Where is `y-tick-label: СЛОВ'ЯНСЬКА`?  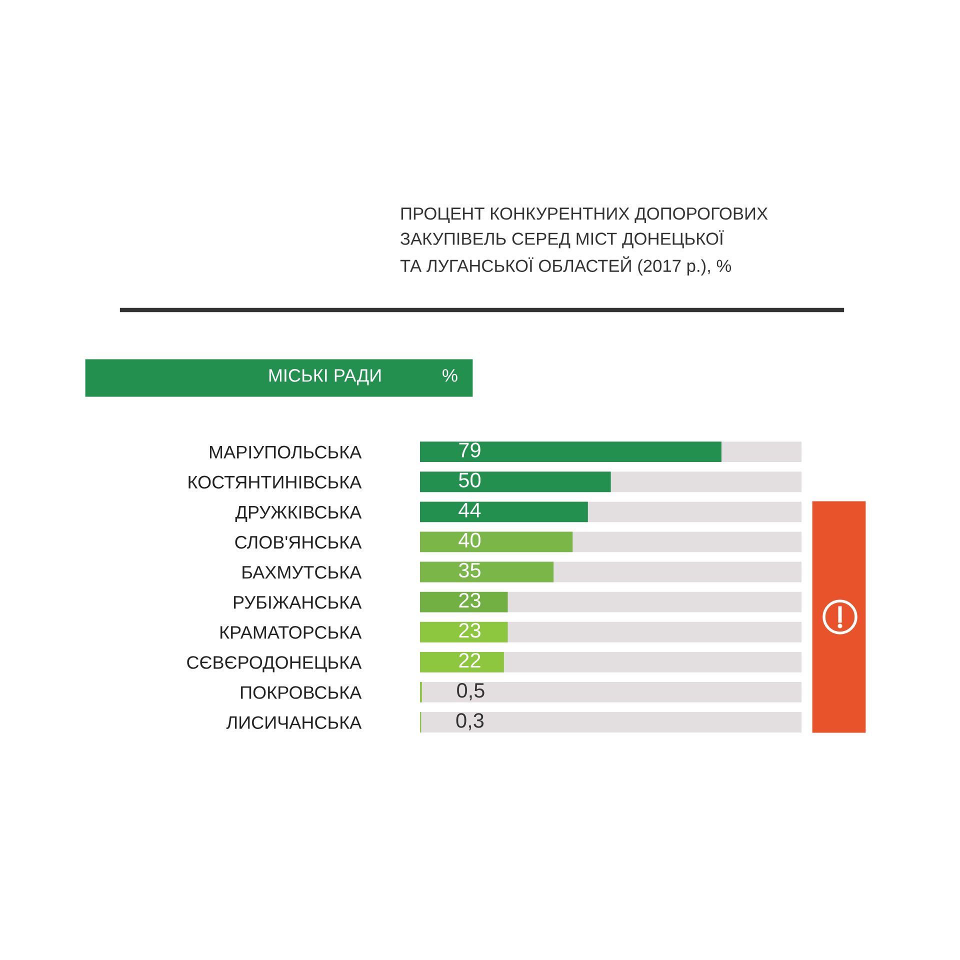 y-tick-label: СЛОВ'ЯНСЬКА is located at coordinates (298, 542).